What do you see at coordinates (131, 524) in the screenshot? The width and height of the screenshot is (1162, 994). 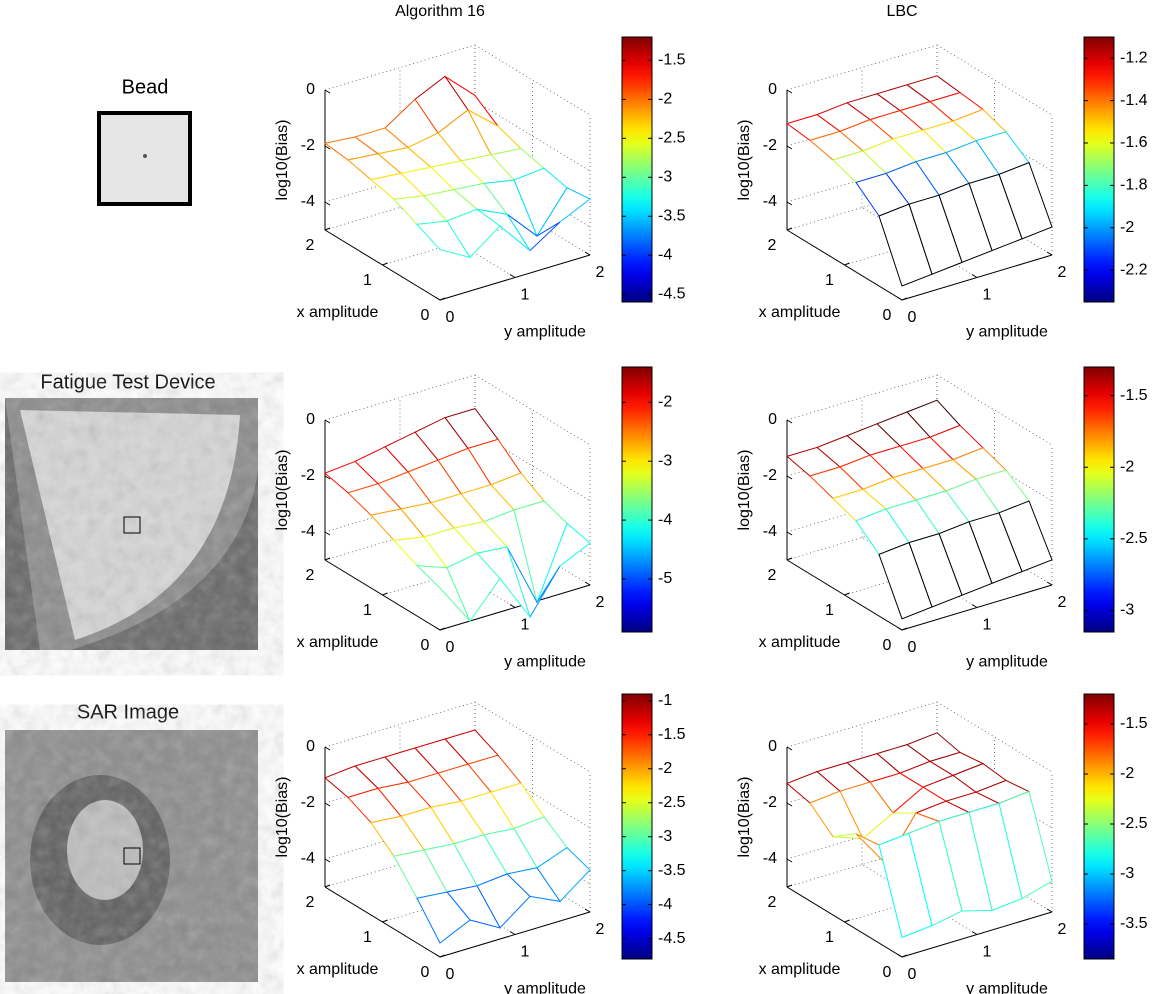 I see `fatigue-image` at bounding box center [131, 524].